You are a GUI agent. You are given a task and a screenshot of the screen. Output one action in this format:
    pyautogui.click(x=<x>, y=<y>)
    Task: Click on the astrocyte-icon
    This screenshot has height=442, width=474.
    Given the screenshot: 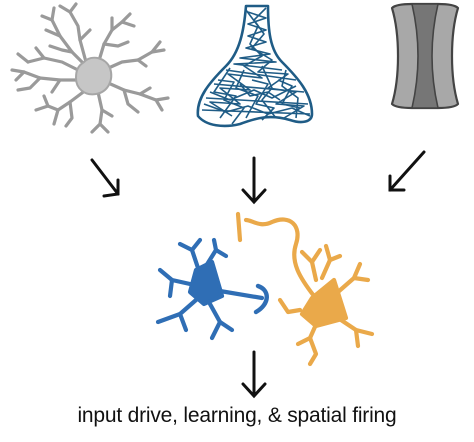 What is the action you would take?
    pyautogui.click(x=90, y=68)
    